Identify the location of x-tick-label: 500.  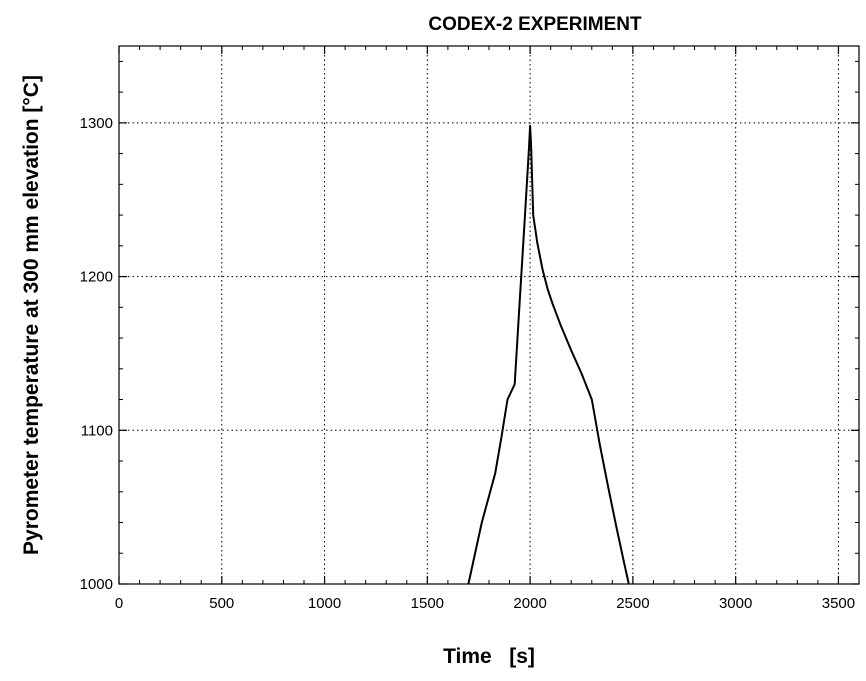
(221, 603).